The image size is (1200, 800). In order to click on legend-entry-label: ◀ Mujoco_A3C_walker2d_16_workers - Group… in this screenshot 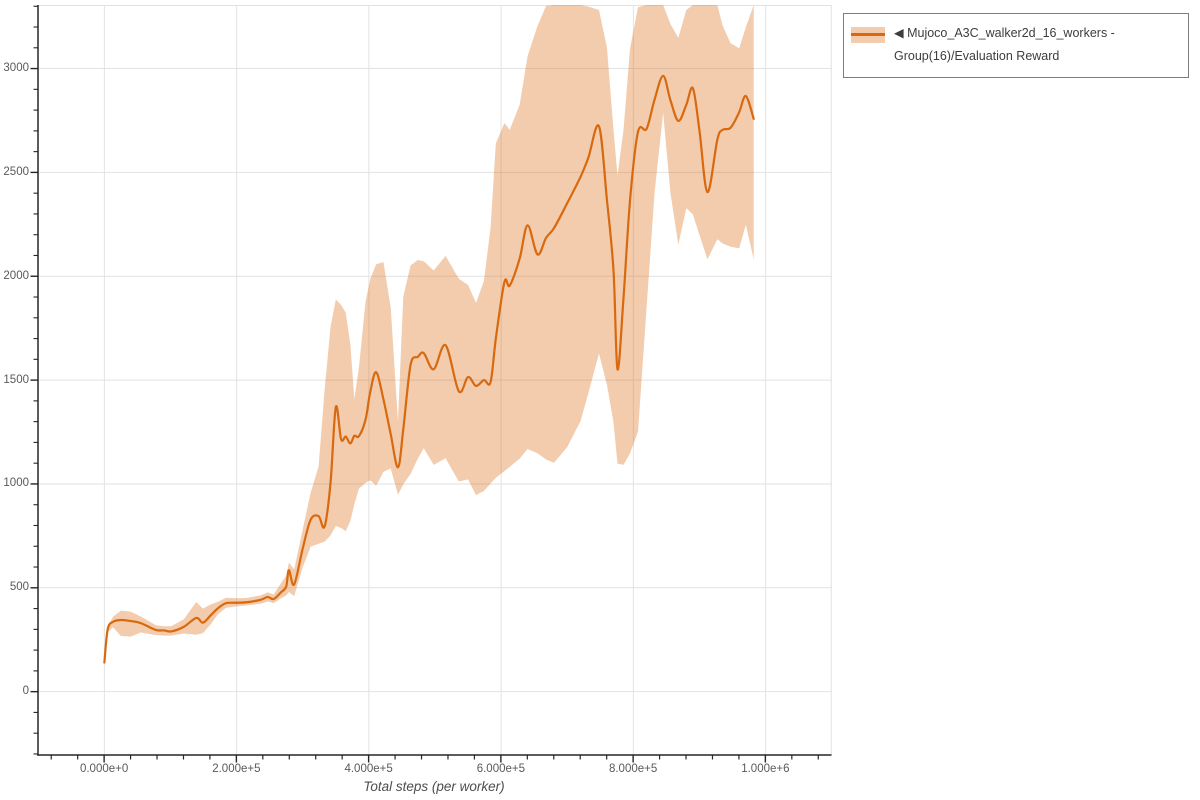, I will do `click(1004, 44)`.